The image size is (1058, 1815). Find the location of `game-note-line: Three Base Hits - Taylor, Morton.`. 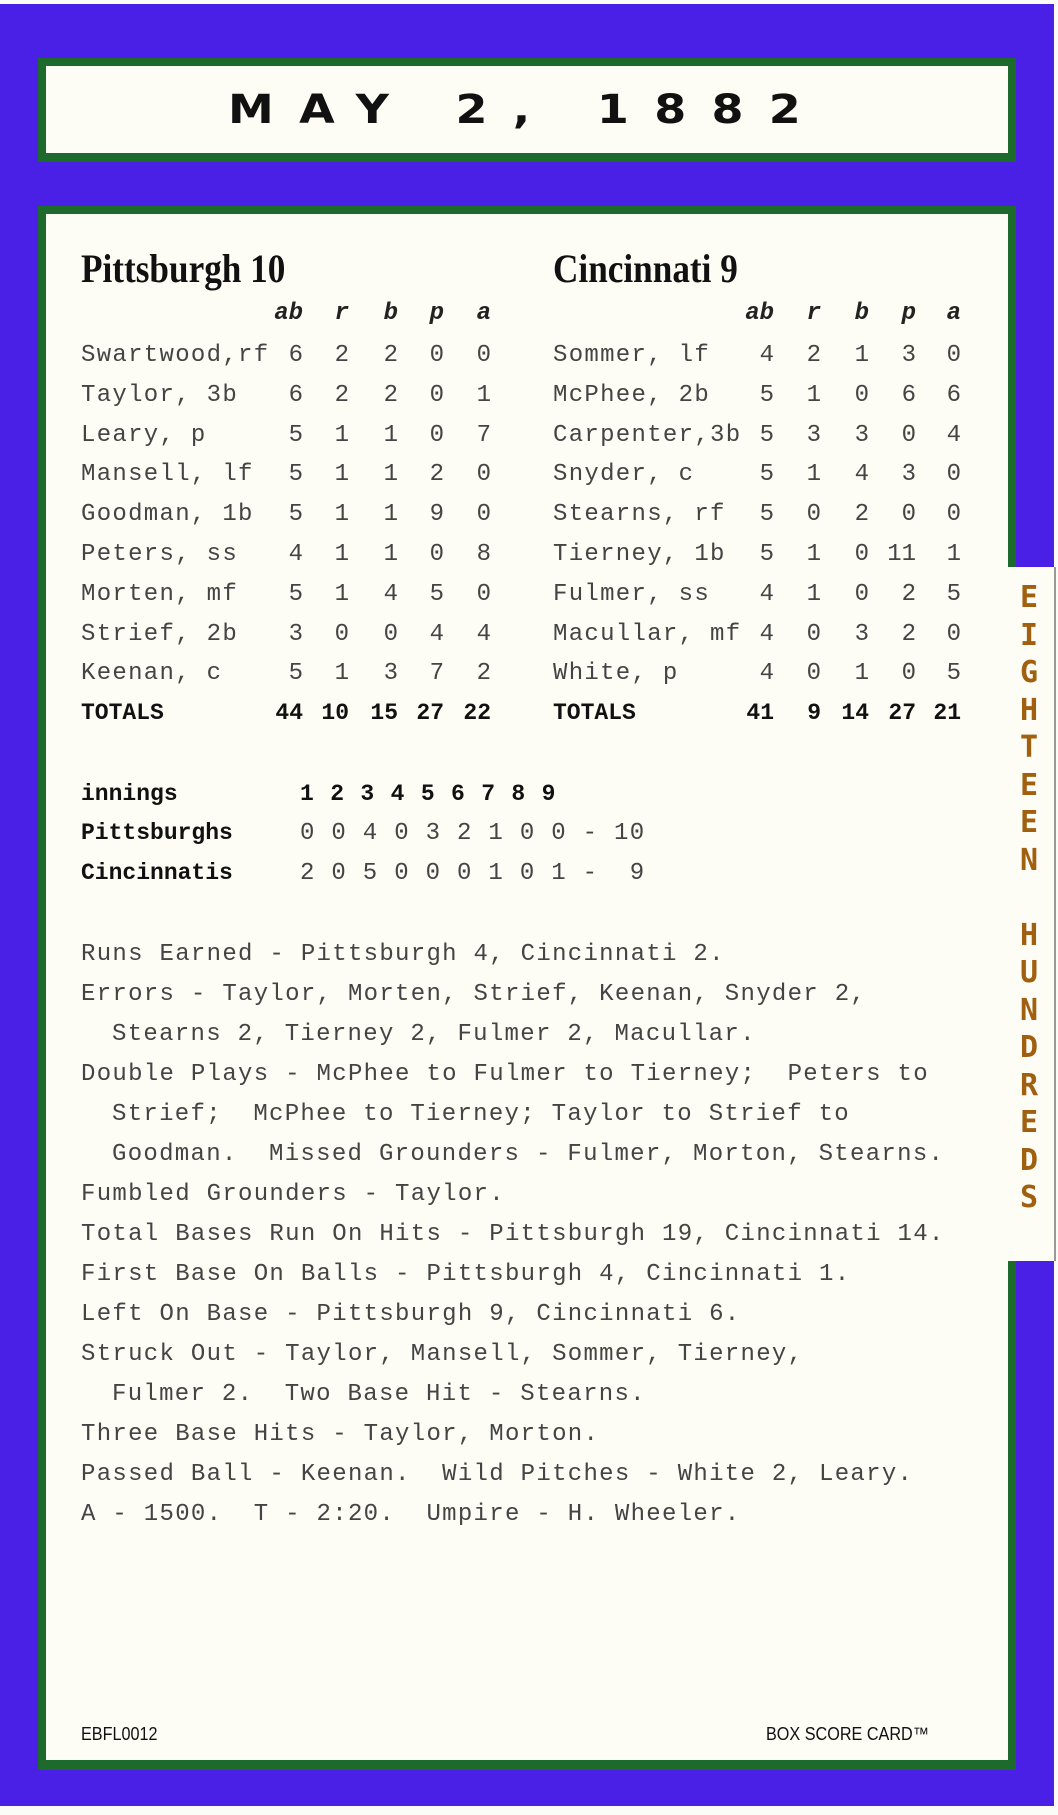

game-note-line: Three Base Hits - Taylor, Morton. is located at coordinates (340, 1434).